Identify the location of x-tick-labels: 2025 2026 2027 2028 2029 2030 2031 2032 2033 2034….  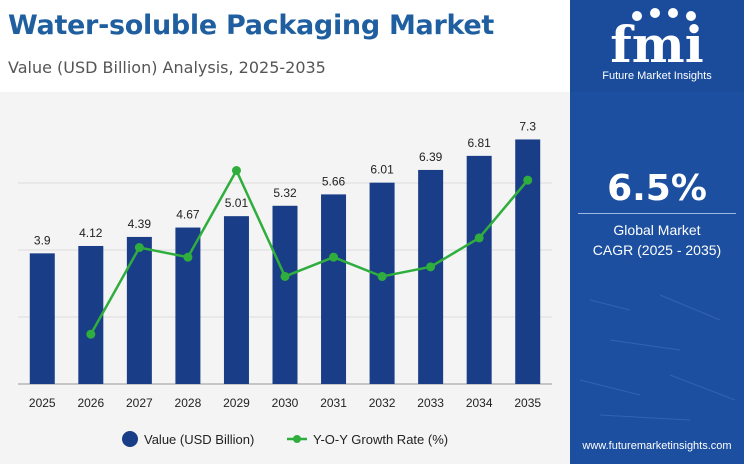
(285, 403).